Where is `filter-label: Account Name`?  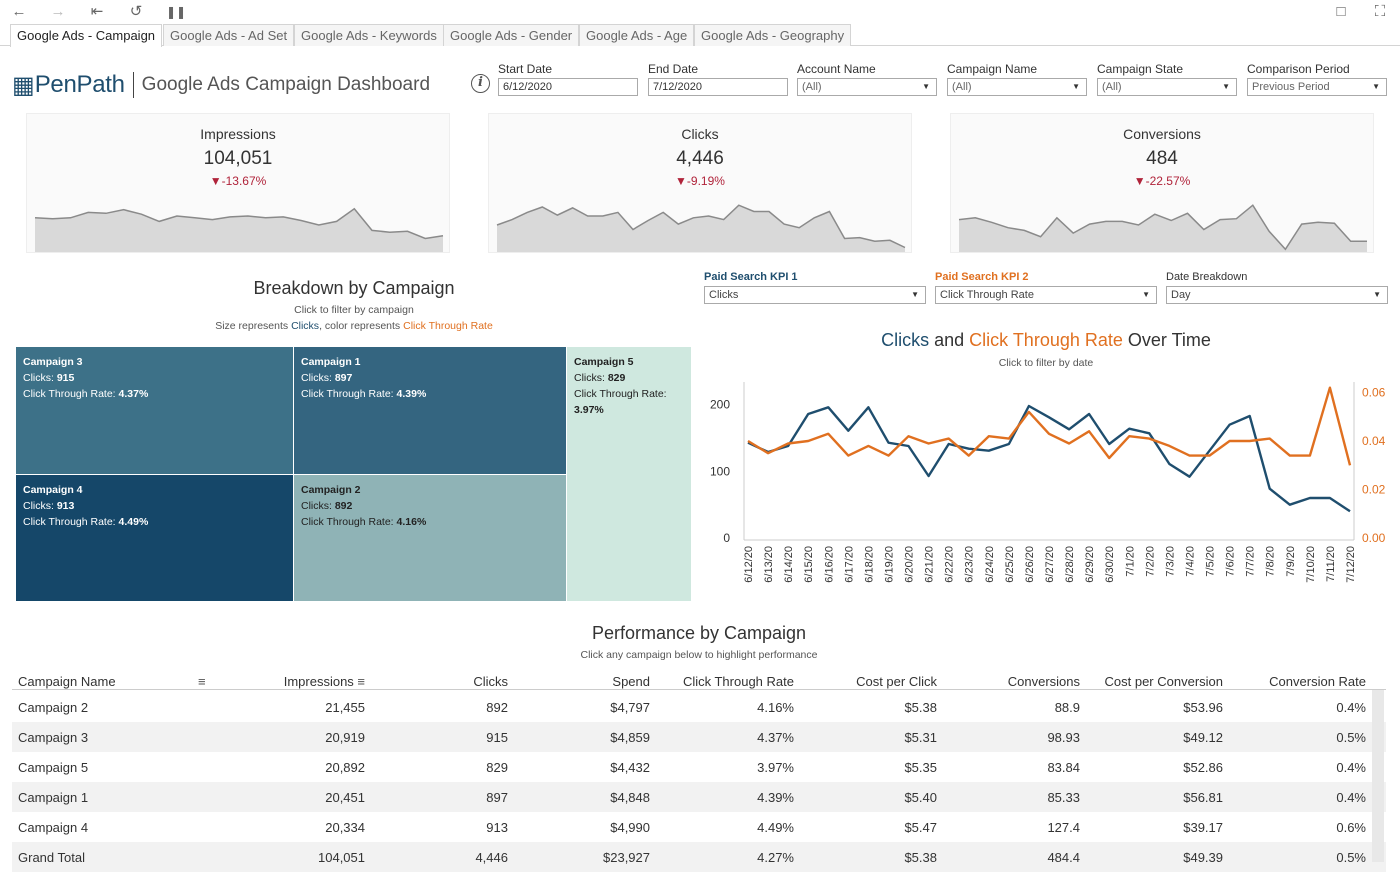
filter-label: Account Name is located at coordinates (836, 69).